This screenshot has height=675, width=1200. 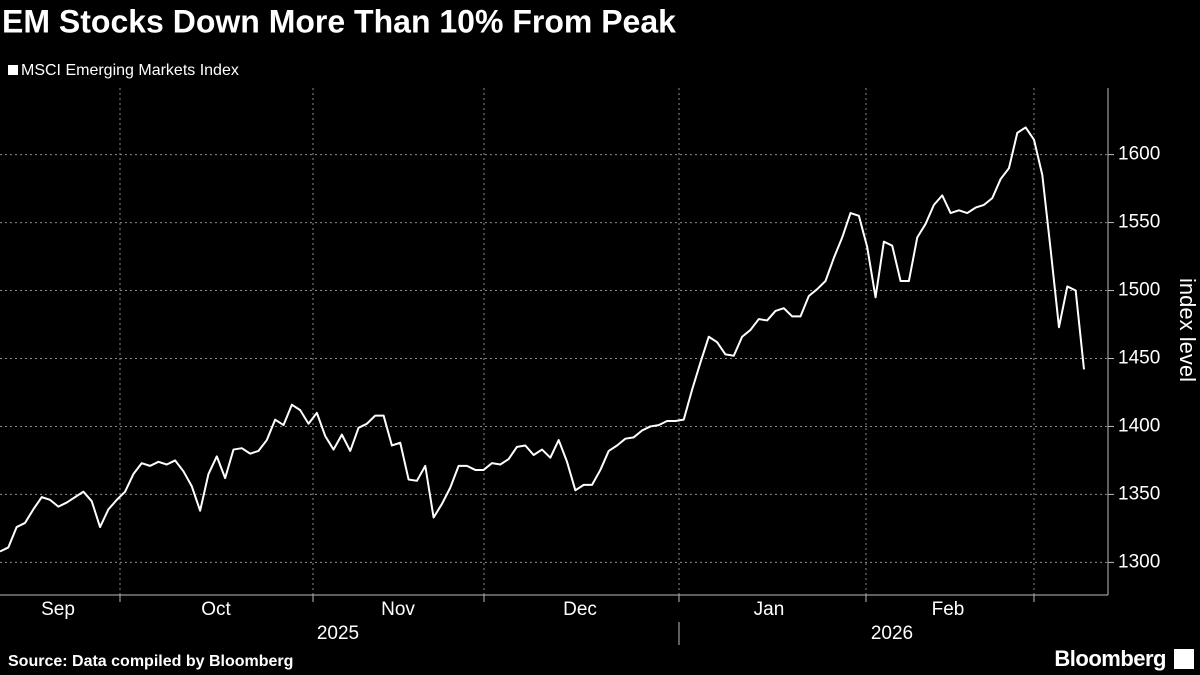 What do you see at coordinates (1139, 561) in the screenshot?
I see `y-tick-label: 1300` at bounding box center [1139, 561].